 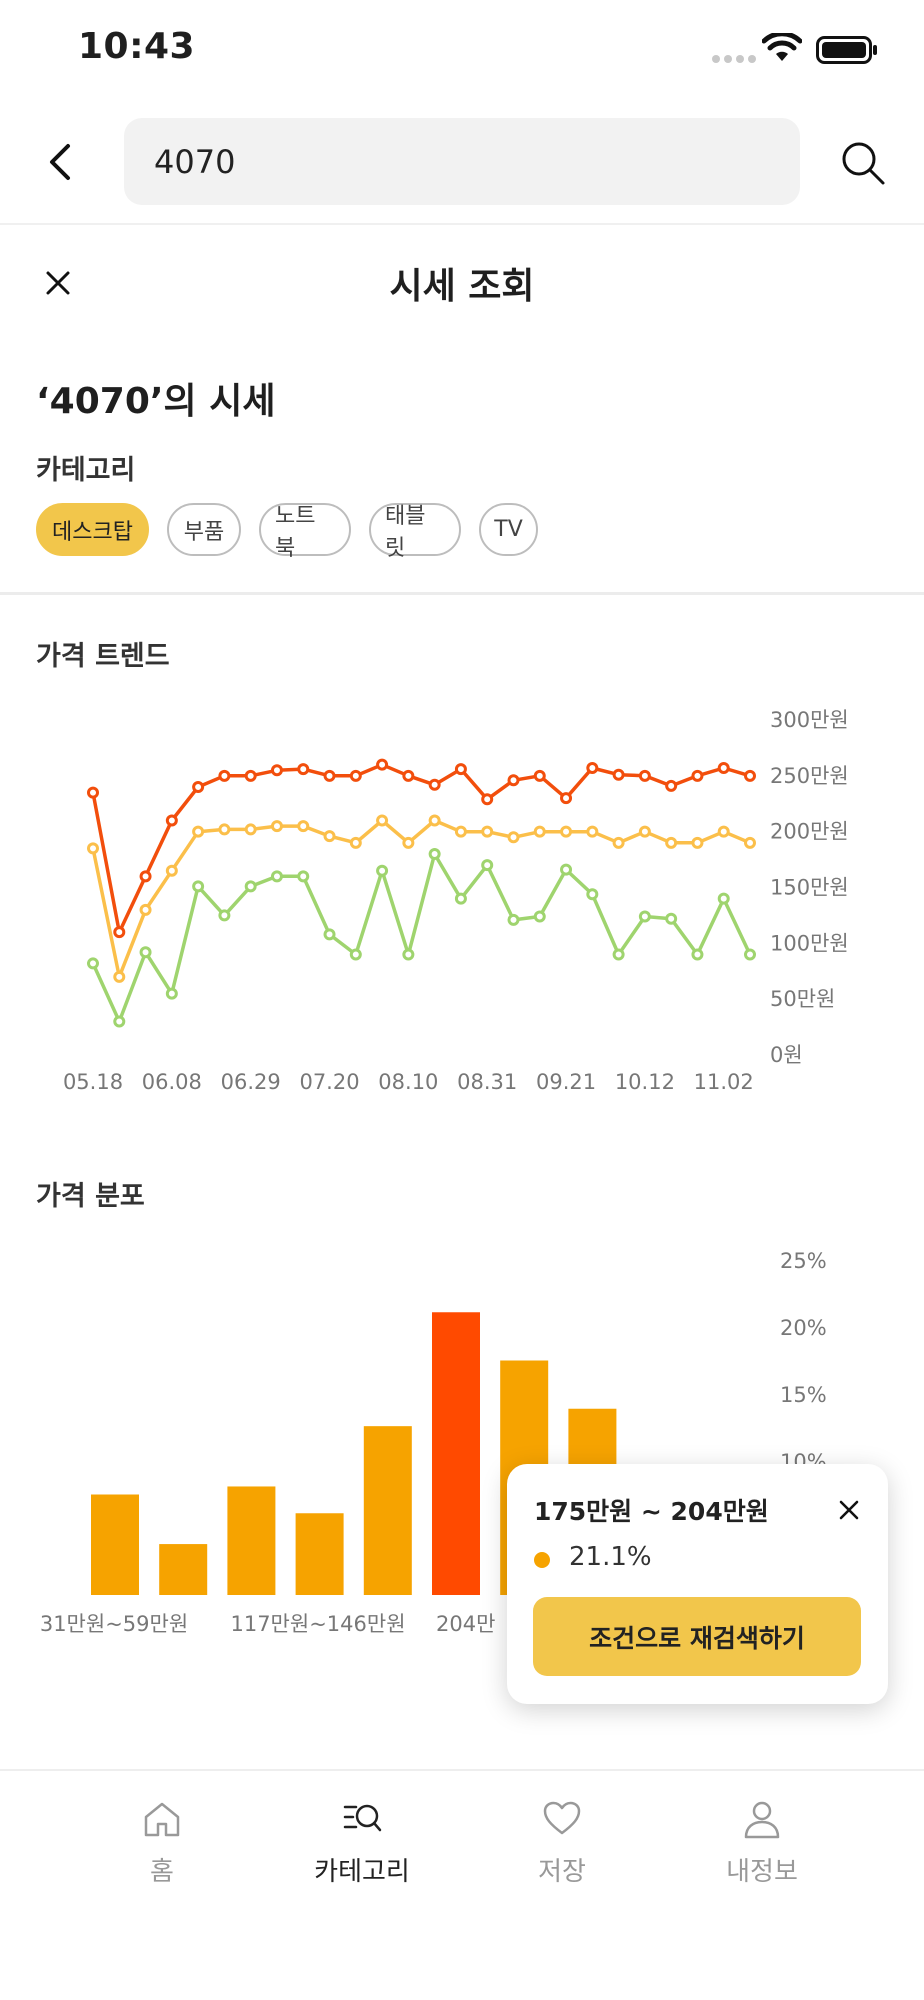 I want to click on trend-y-tick-label: 150만원, so click(x=809, y=888).